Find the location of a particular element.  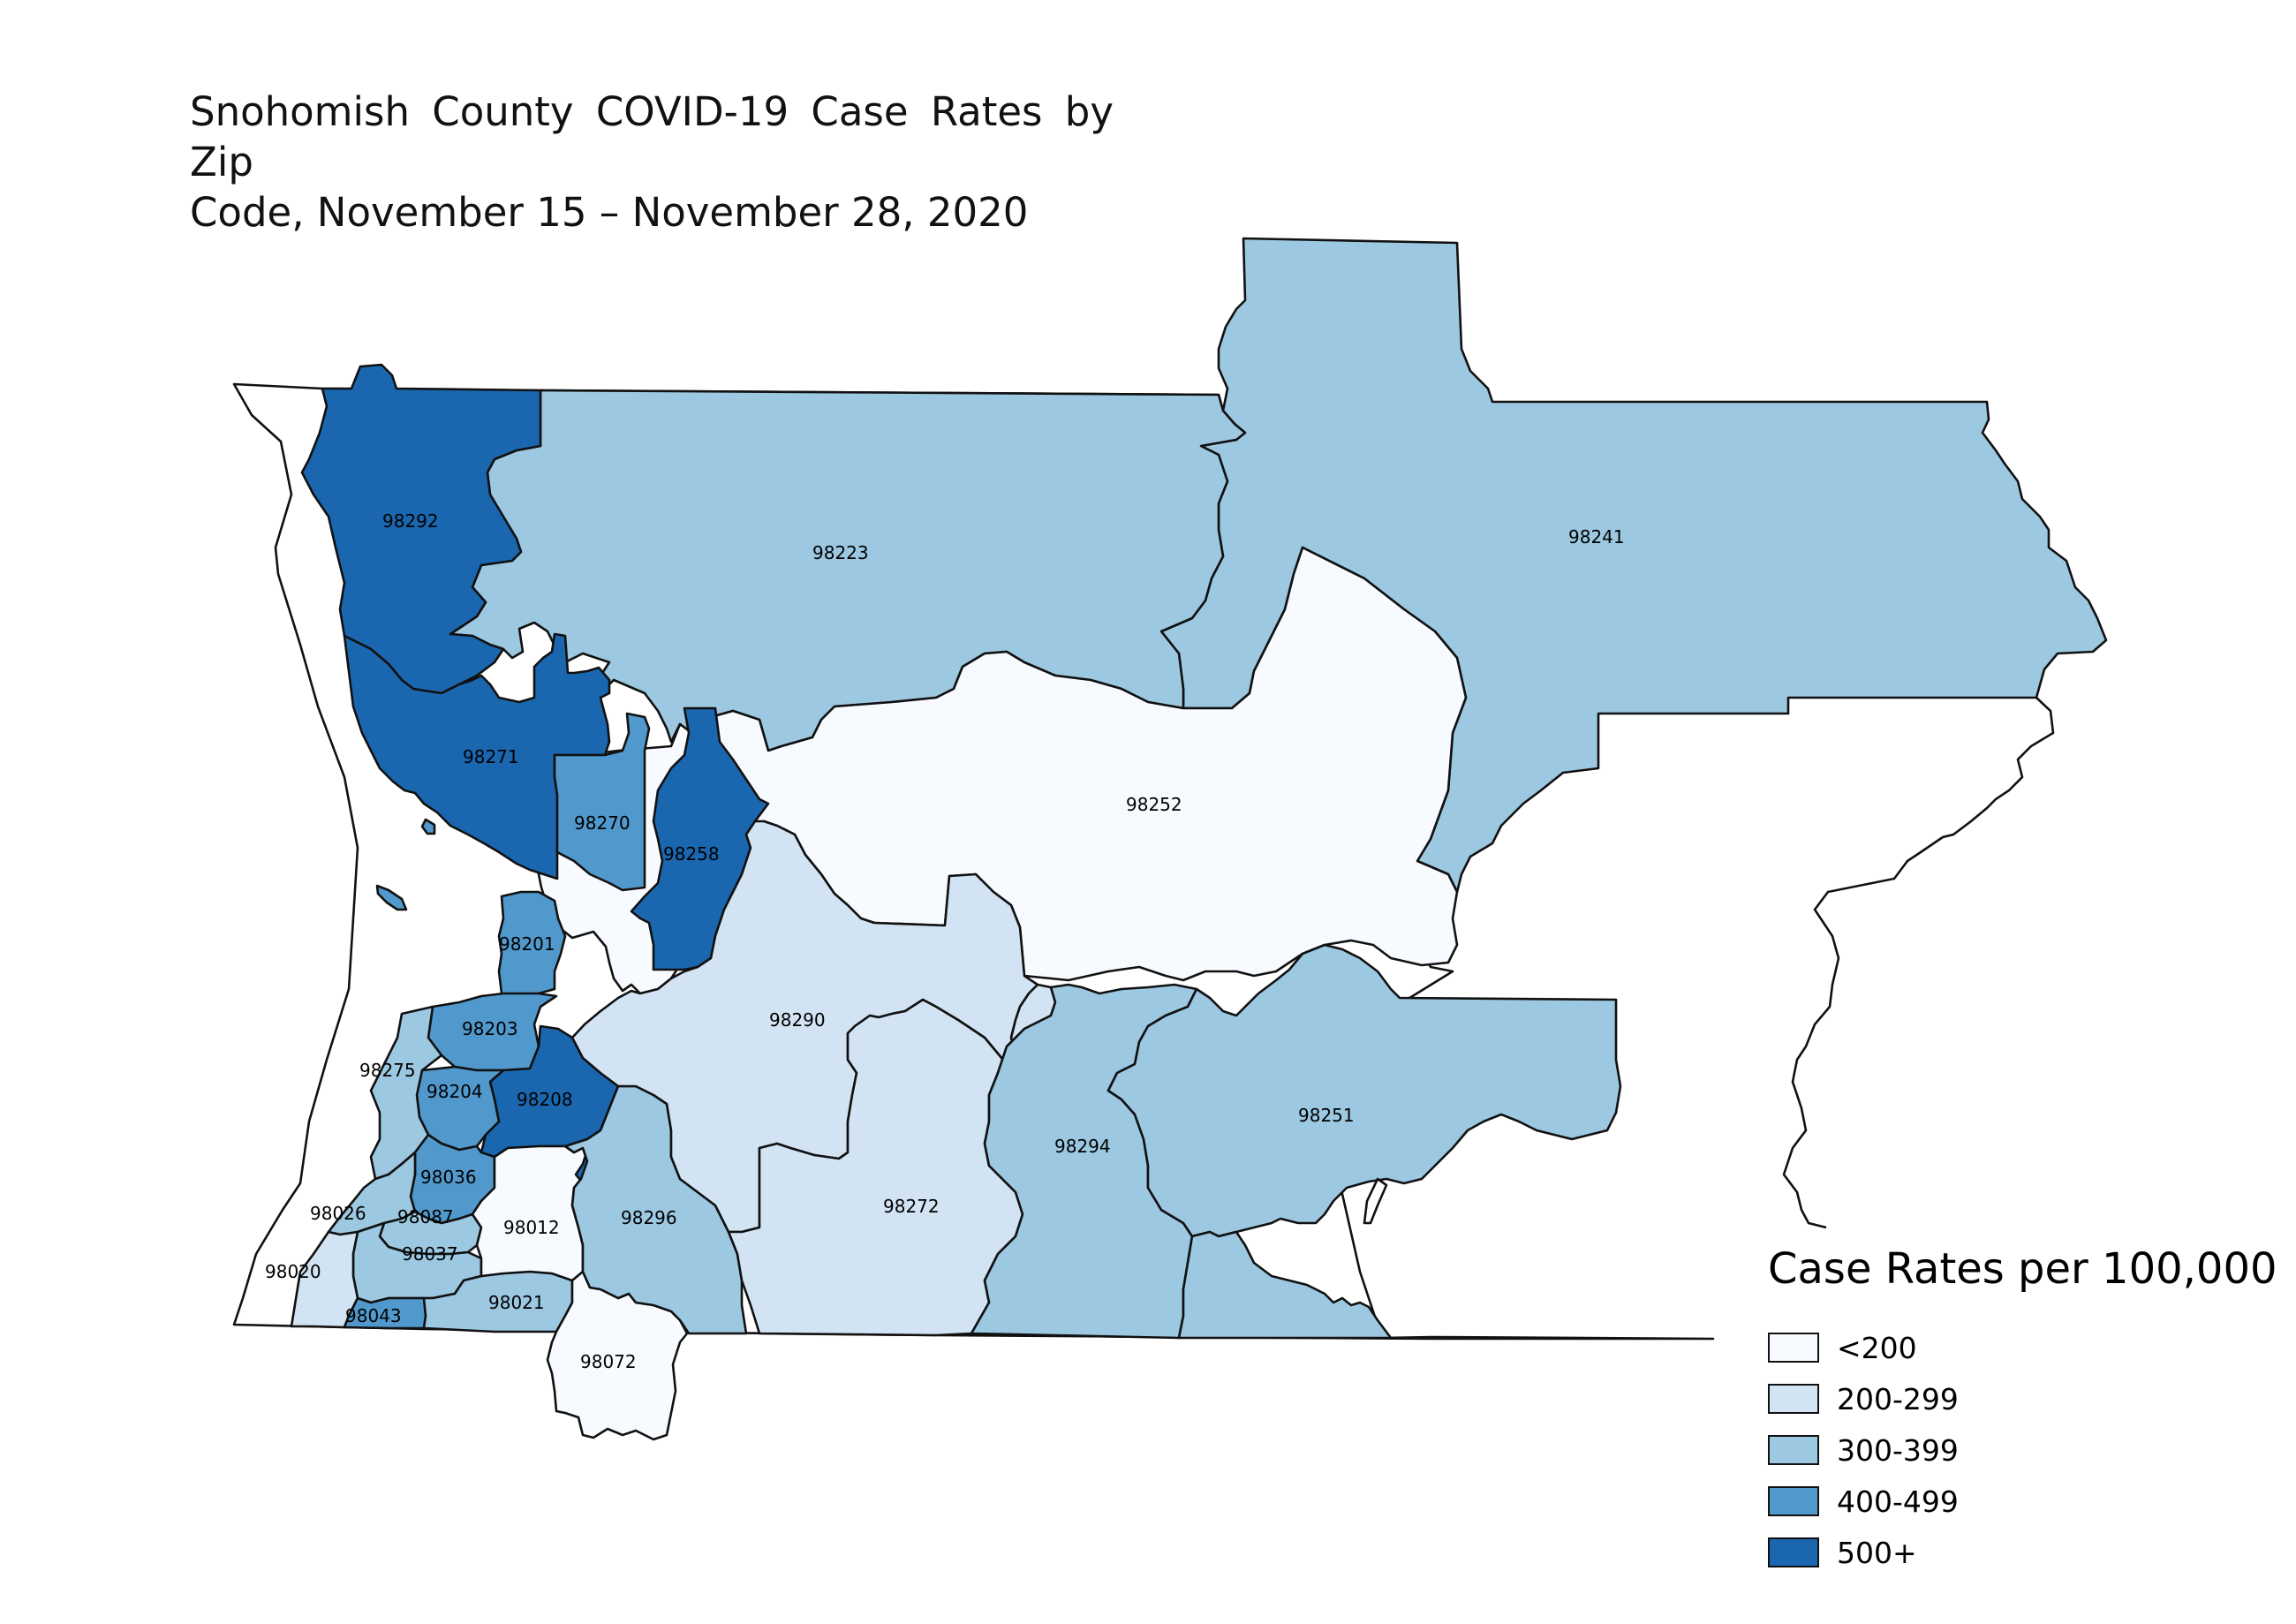

zip-label-98270: 98270 is located at coordinates (603, 823).